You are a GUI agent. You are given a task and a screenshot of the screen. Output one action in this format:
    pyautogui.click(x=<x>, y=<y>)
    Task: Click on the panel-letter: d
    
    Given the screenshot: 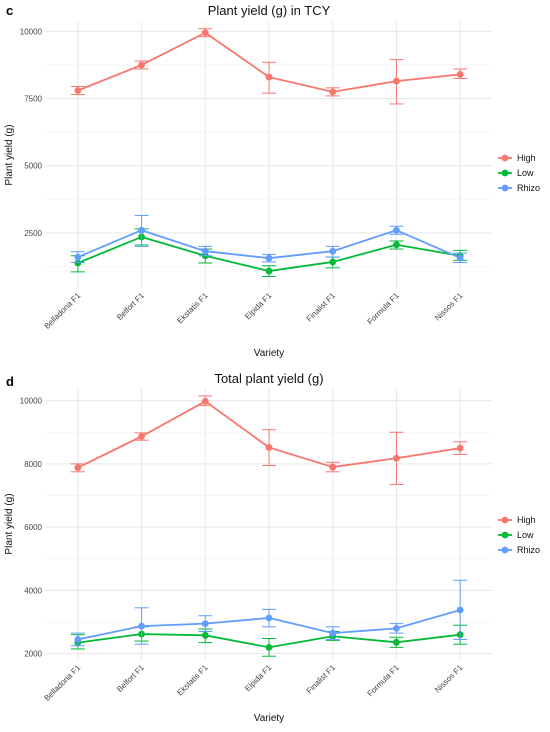 What is the action you would take?
    pyautogui.click(x=10, y=381)
    